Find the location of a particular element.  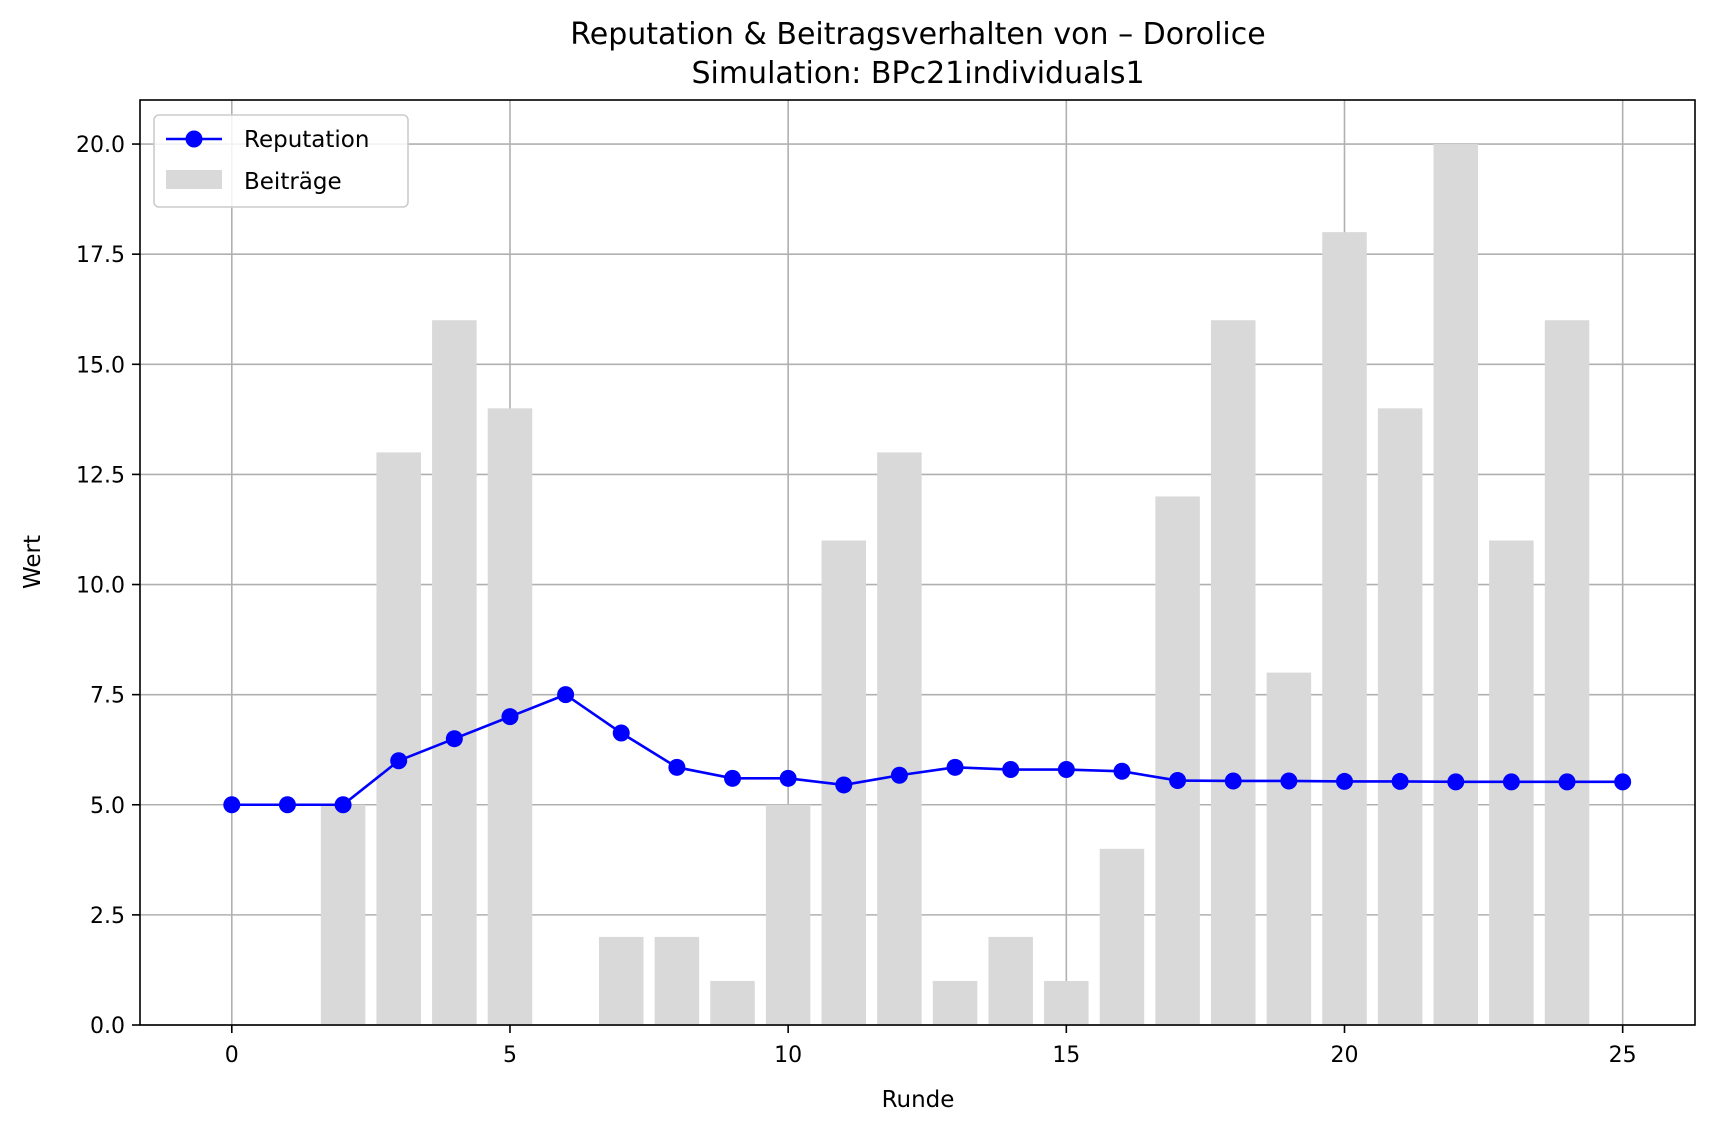

x-tick-label: 20 is located at coordinates (1344, 1055).